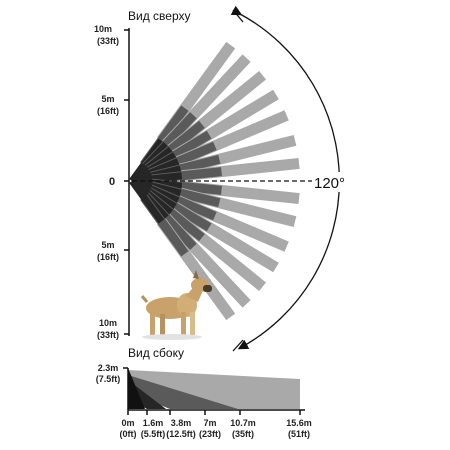 The width and height of the screenshot is (450, 450). Describe the element at coordinates (128, 434) in the screenshot. I see `distance-tick-0ft: (0ft)` at that location.